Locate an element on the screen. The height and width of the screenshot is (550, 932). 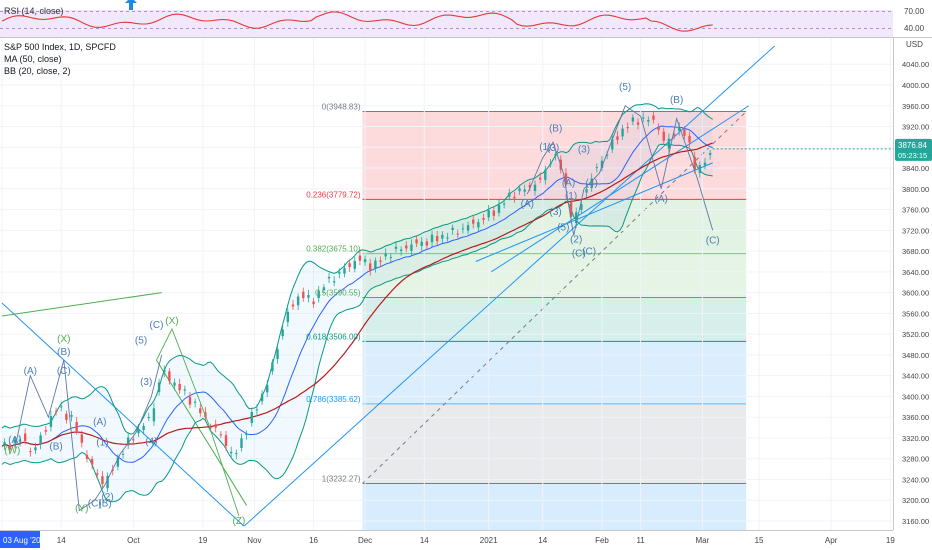
rsi-tick-40: 40.00 is located at coordinates (914, 28).